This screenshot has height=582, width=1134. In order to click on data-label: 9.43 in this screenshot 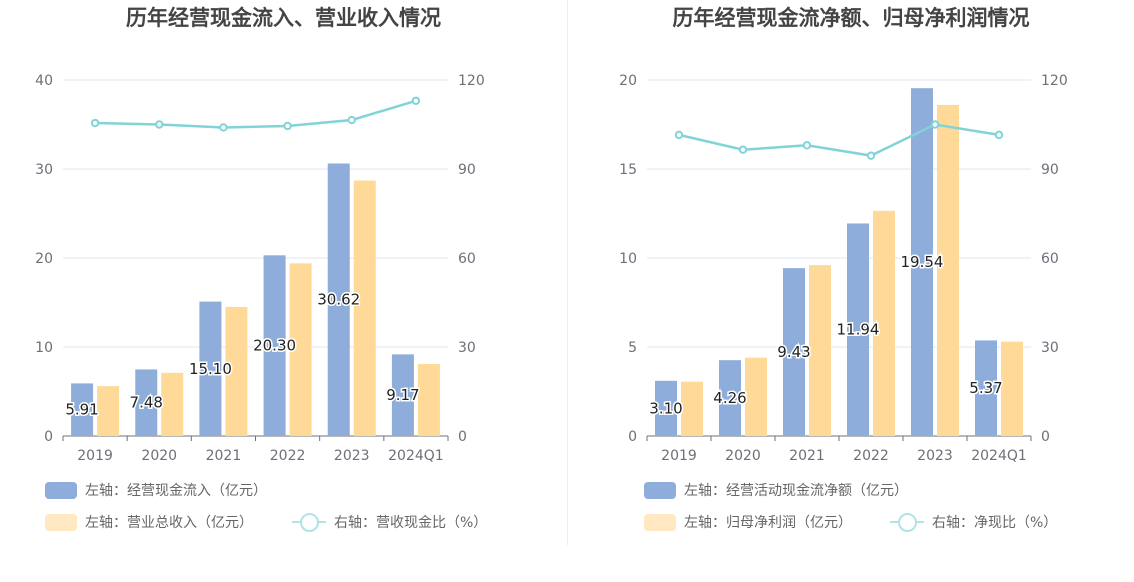, I will do `click(793, 352)`.